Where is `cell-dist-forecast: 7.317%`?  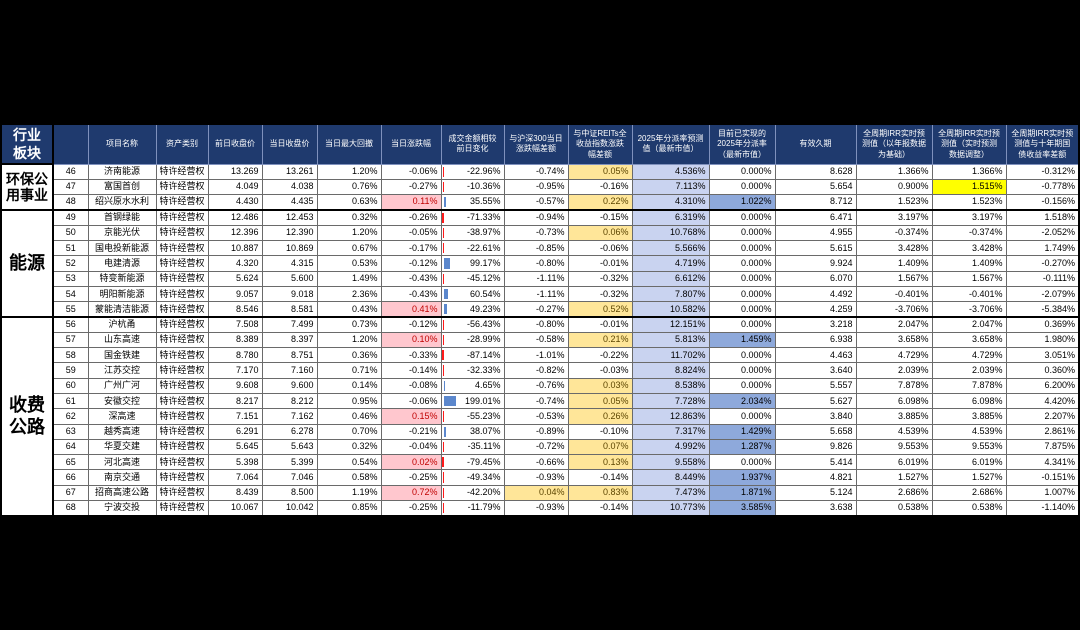 cell-dist-forecast: 7.317% is located at coordinates (670, 431).